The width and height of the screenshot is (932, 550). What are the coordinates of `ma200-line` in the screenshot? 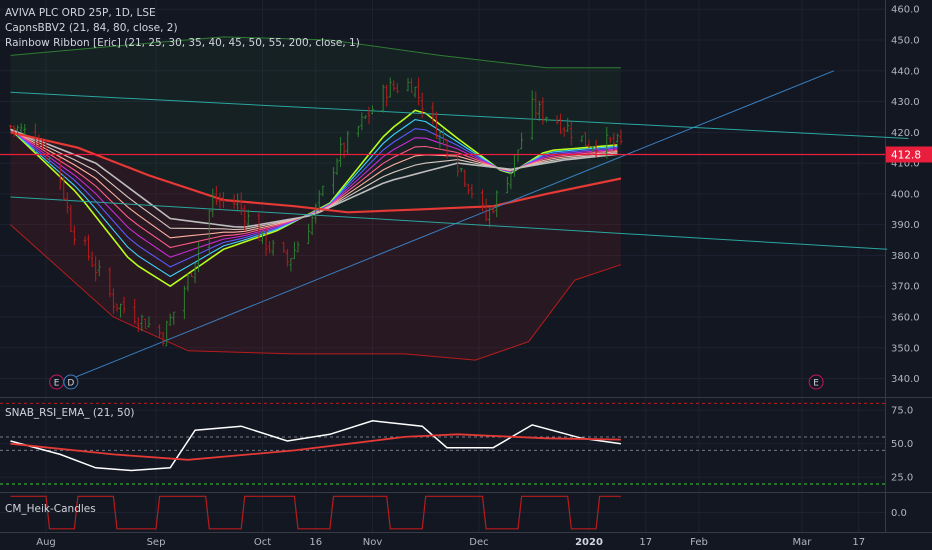 It's located at (316, 172).